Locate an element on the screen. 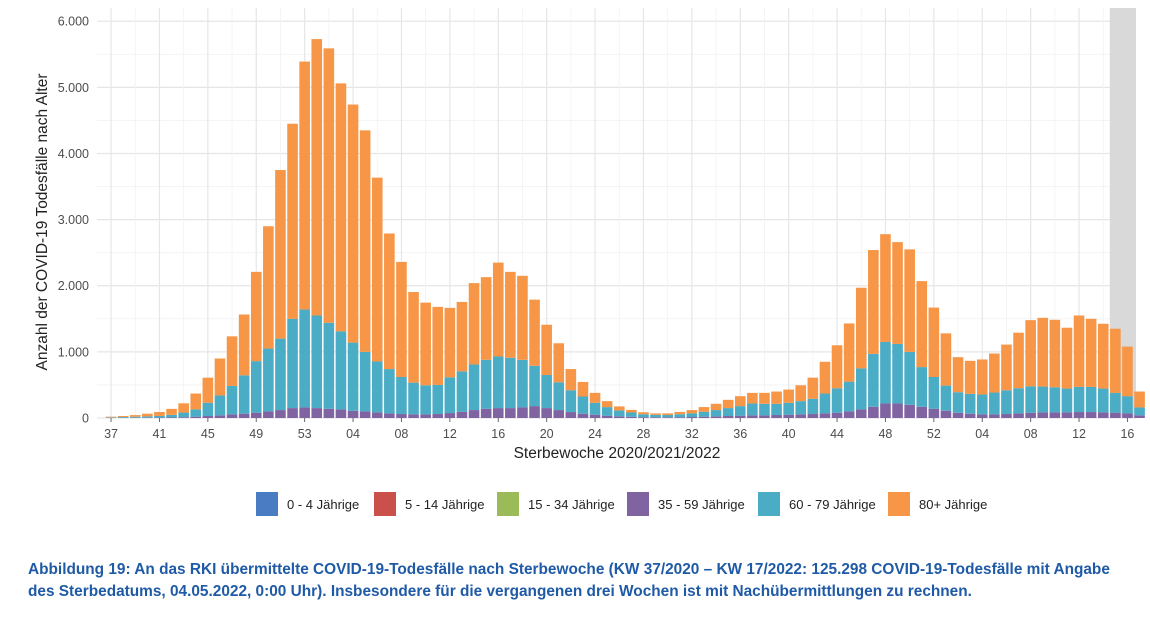 The image size is (1150, 633). x-tick-label: 44 is located at coordinates (837, 434).